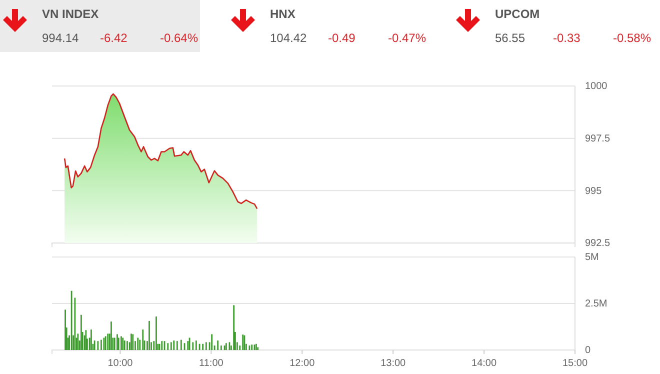 The image size is (660, 374). Describe the element at coordinates (567, 38) in the screenshot. I see `text: -0.33` at that location.